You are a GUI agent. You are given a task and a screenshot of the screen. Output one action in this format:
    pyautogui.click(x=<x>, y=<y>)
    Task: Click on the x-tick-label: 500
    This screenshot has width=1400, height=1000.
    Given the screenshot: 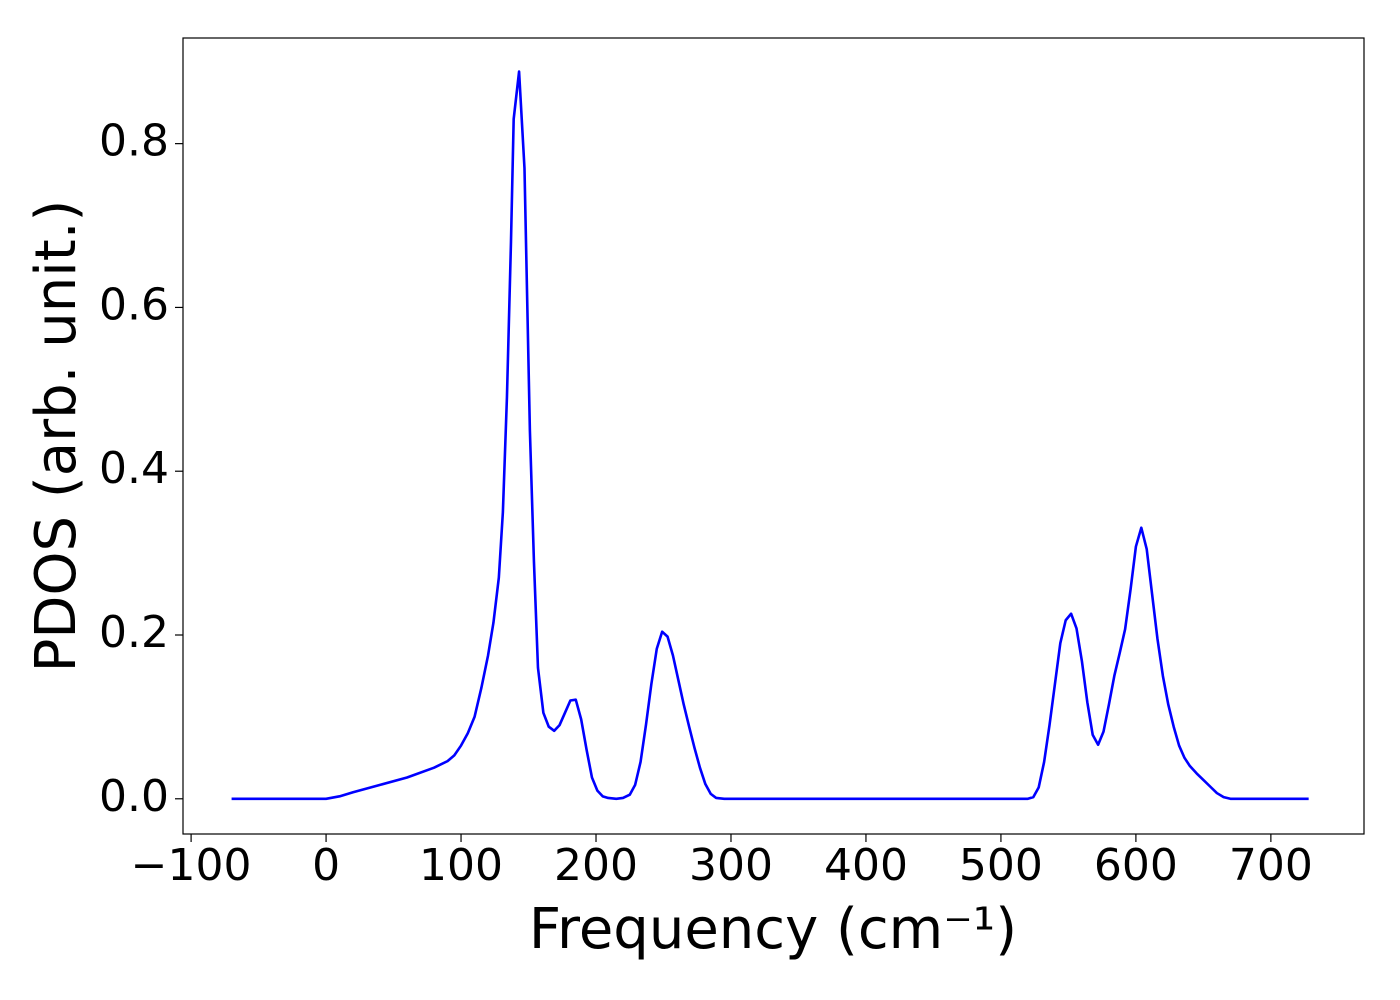 What is the action you would take?
    pyautogui.click(x=1001, y=865)
    